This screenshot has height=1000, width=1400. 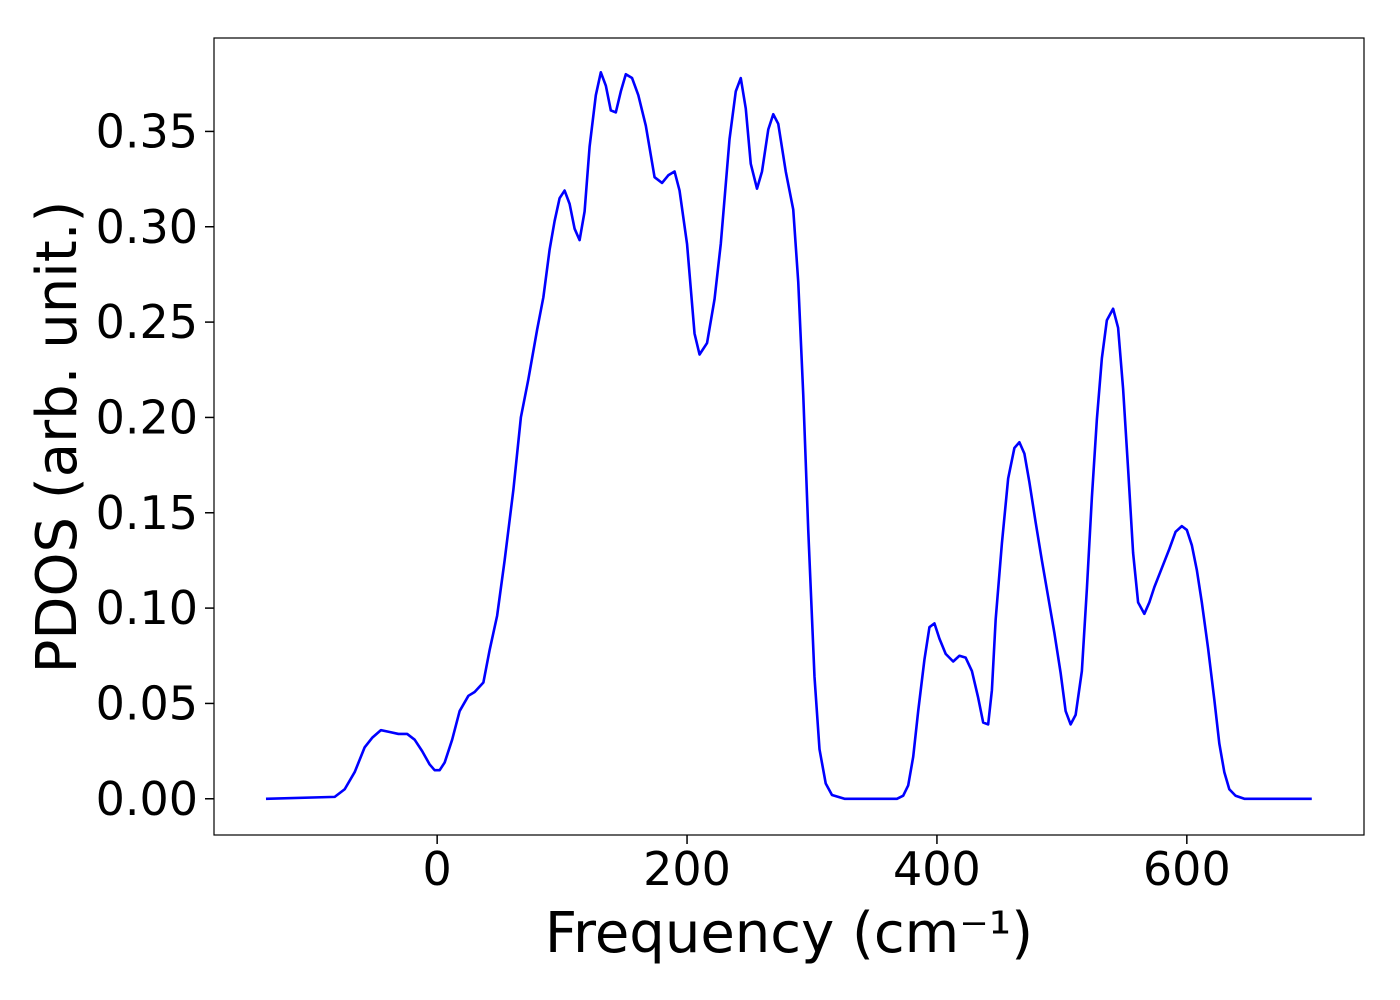 What do you see at coordinates (147, 322) in the screenshot?
I see `y-tick-label: 0.25` at bounding box center [147, 322].